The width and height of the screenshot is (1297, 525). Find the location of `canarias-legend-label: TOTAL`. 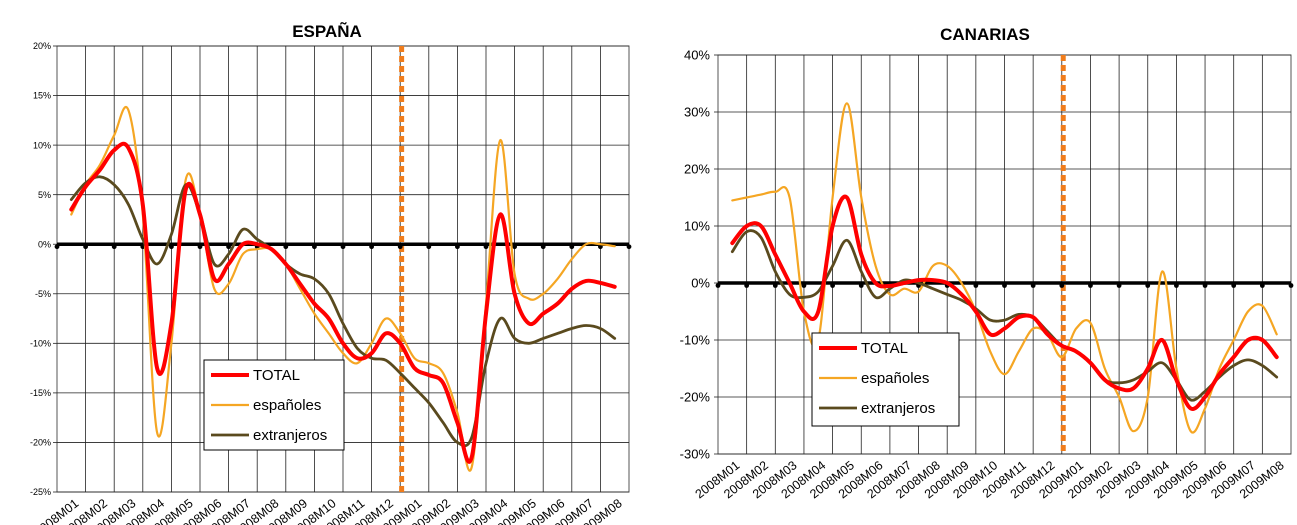

canarias-legend-label: TOTAL is located at coordinates (884, 348).